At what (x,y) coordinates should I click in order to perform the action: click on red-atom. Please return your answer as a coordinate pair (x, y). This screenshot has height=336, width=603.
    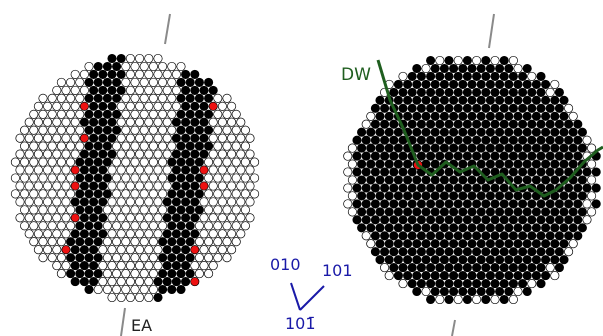
    Looking at the image, I should click on (195, 282).